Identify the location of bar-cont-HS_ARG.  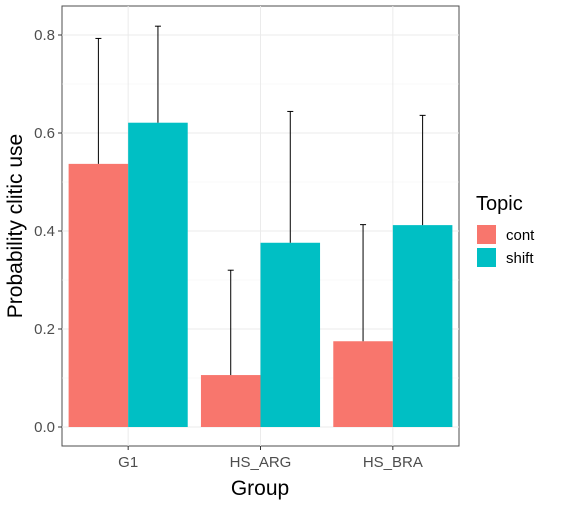
(230, 401).